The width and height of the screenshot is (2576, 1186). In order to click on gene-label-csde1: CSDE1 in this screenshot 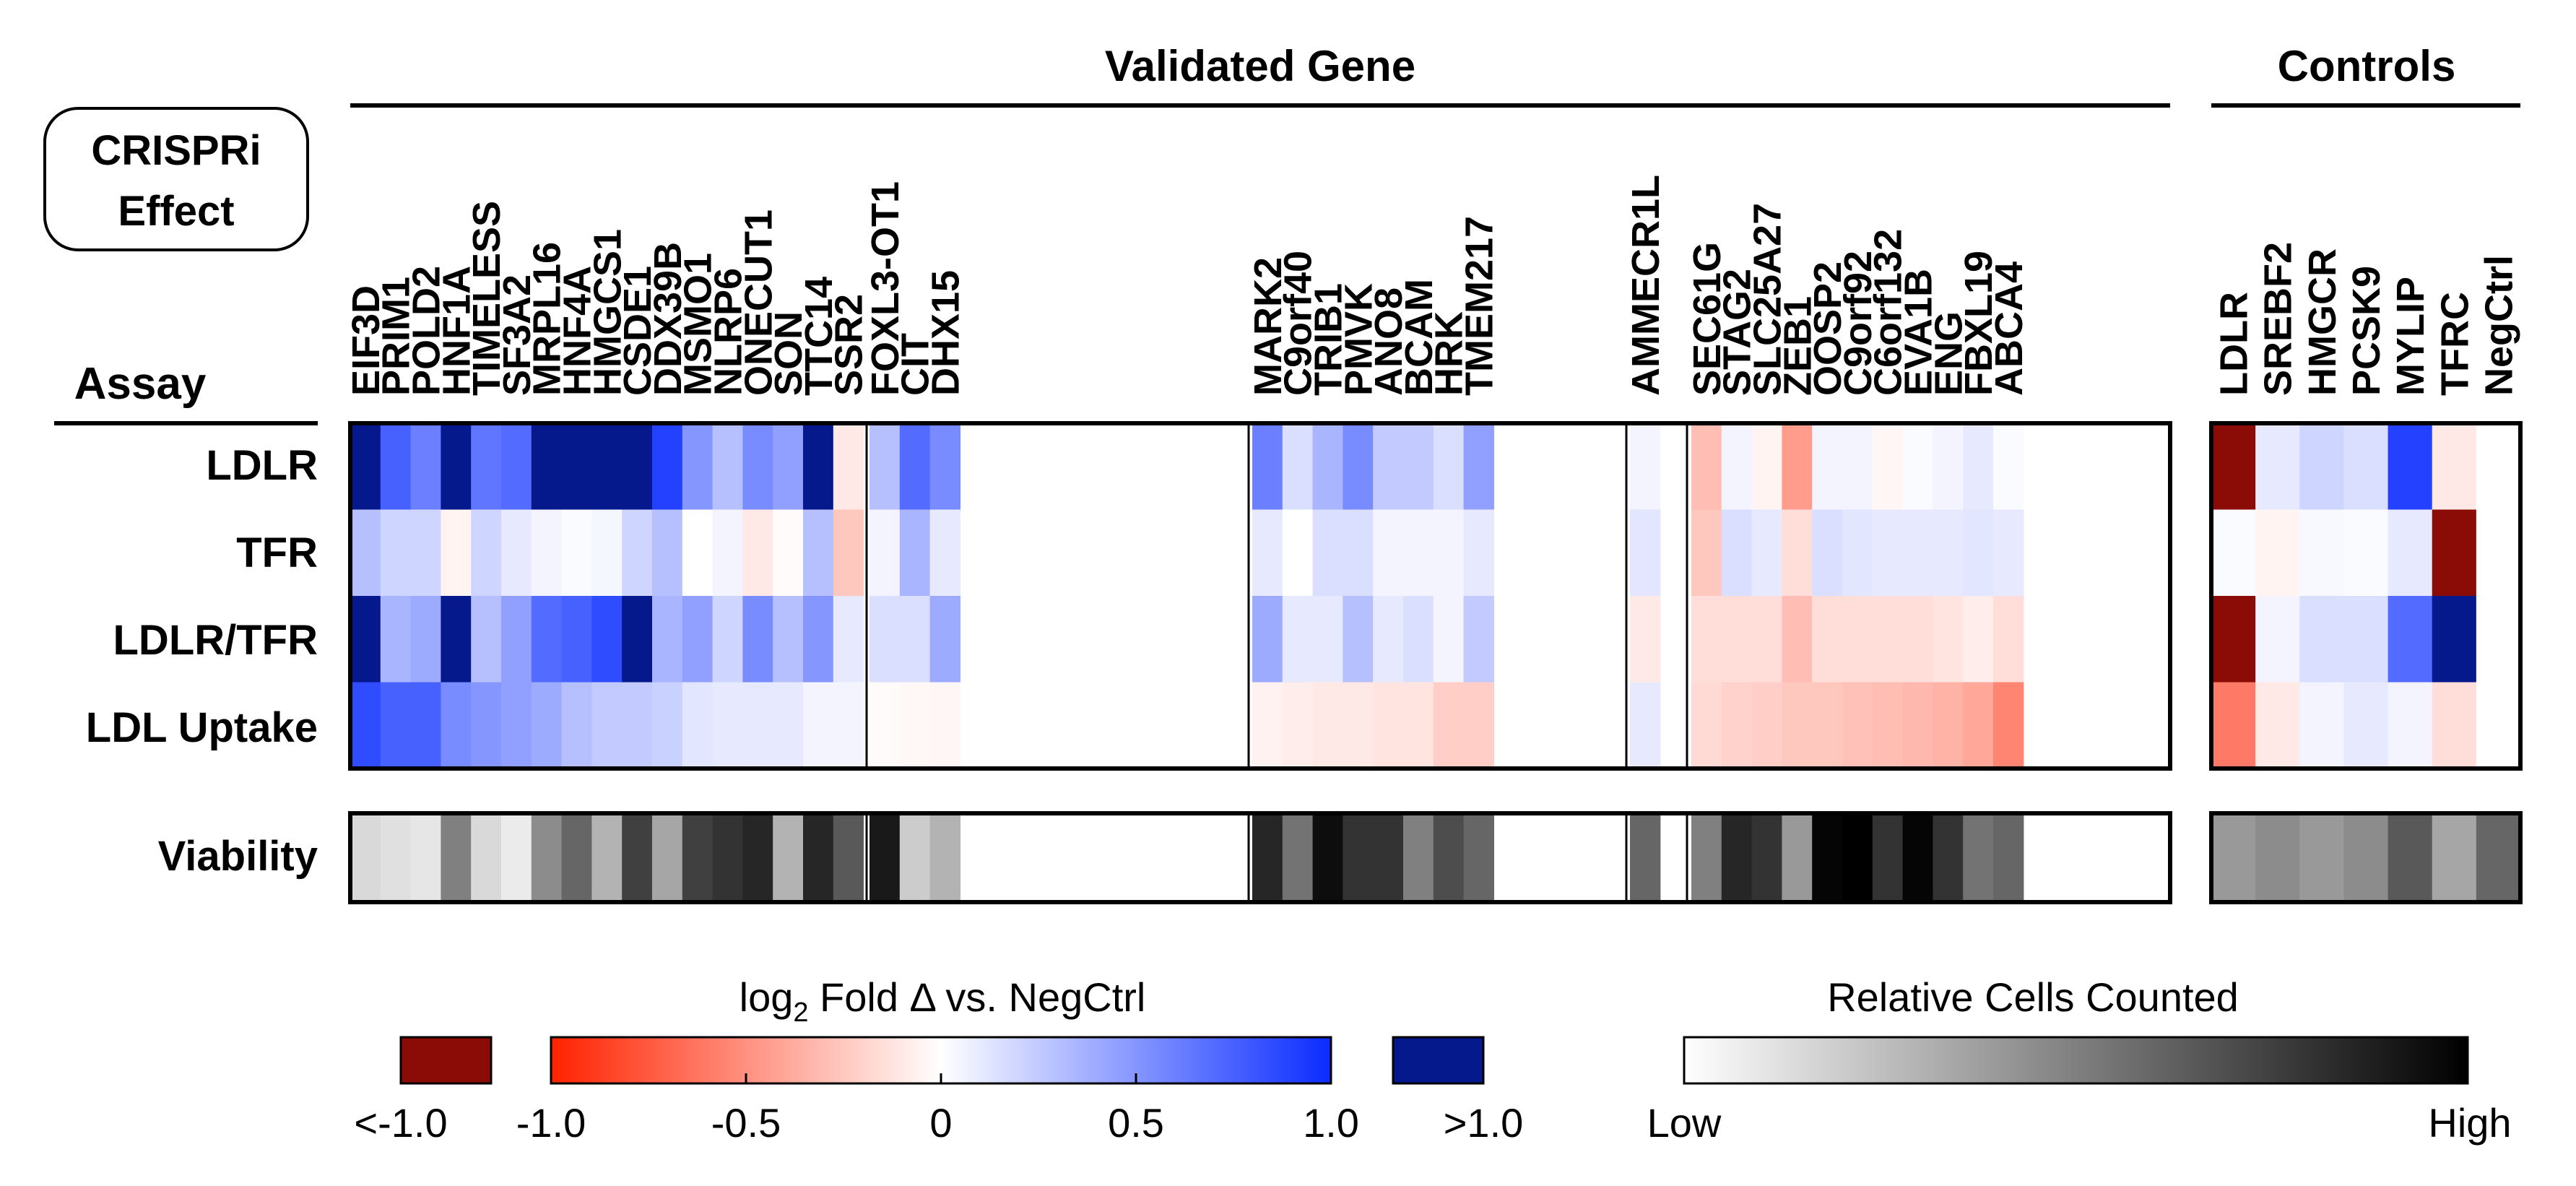, I will do `click(637, 331)`.